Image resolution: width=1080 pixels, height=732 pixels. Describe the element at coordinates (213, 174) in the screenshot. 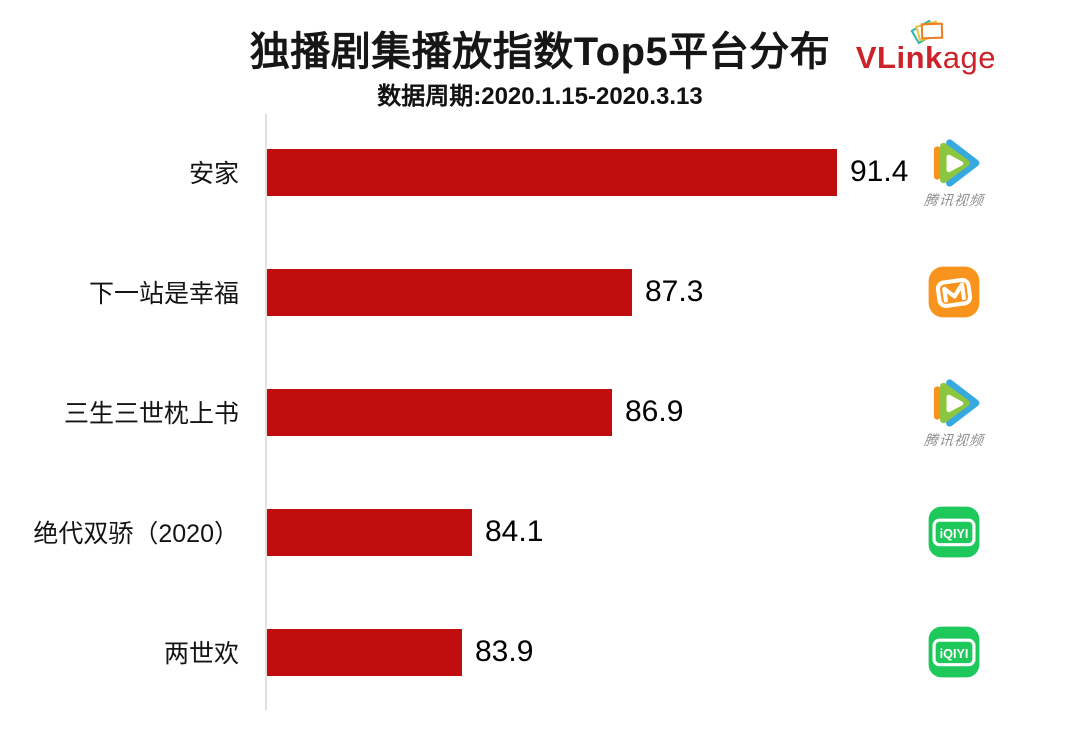

I see `category-label: 安家` at that location.